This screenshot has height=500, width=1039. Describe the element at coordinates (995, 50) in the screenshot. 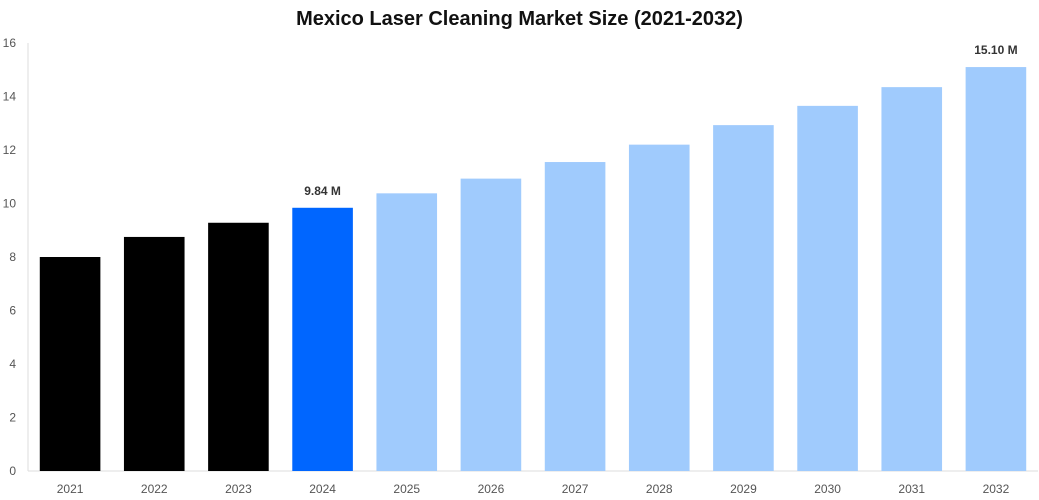

I see `data-label-2032: 15.10 M` at that location.